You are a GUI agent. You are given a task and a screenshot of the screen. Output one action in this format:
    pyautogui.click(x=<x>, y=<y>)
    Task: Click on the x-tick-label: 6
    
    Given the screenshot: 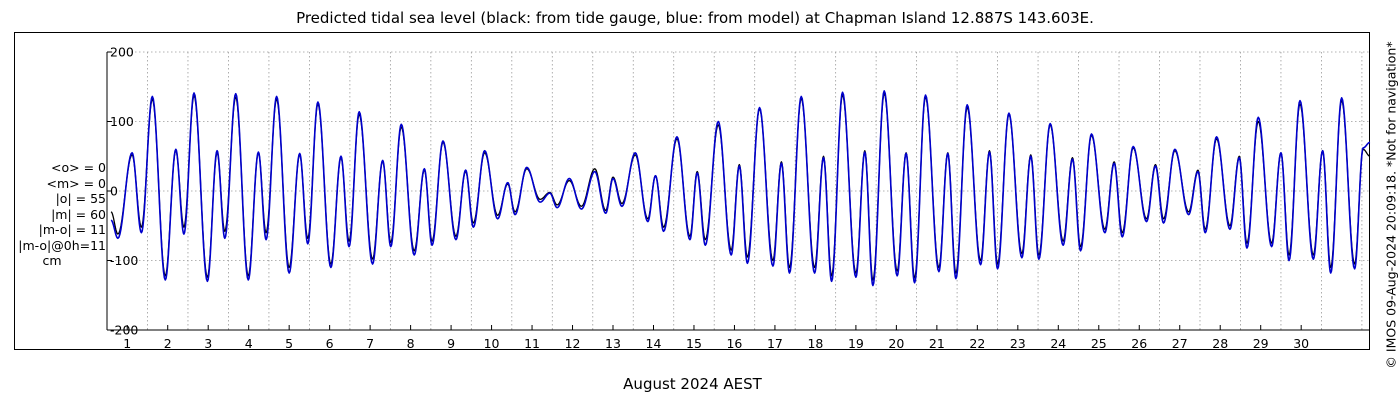 What is the action you would take?
    pyautogui.click(x=330, y=343)
    